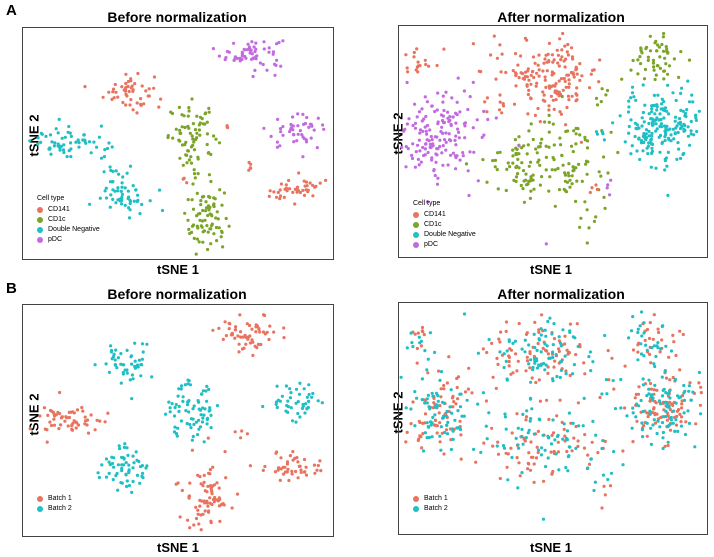 The height and width of the screenshot is (557, 714). What do you see at coordinates (55, 239) in the screenshot?
I see `legend-label: pDC` at bounding box center [55, 239].